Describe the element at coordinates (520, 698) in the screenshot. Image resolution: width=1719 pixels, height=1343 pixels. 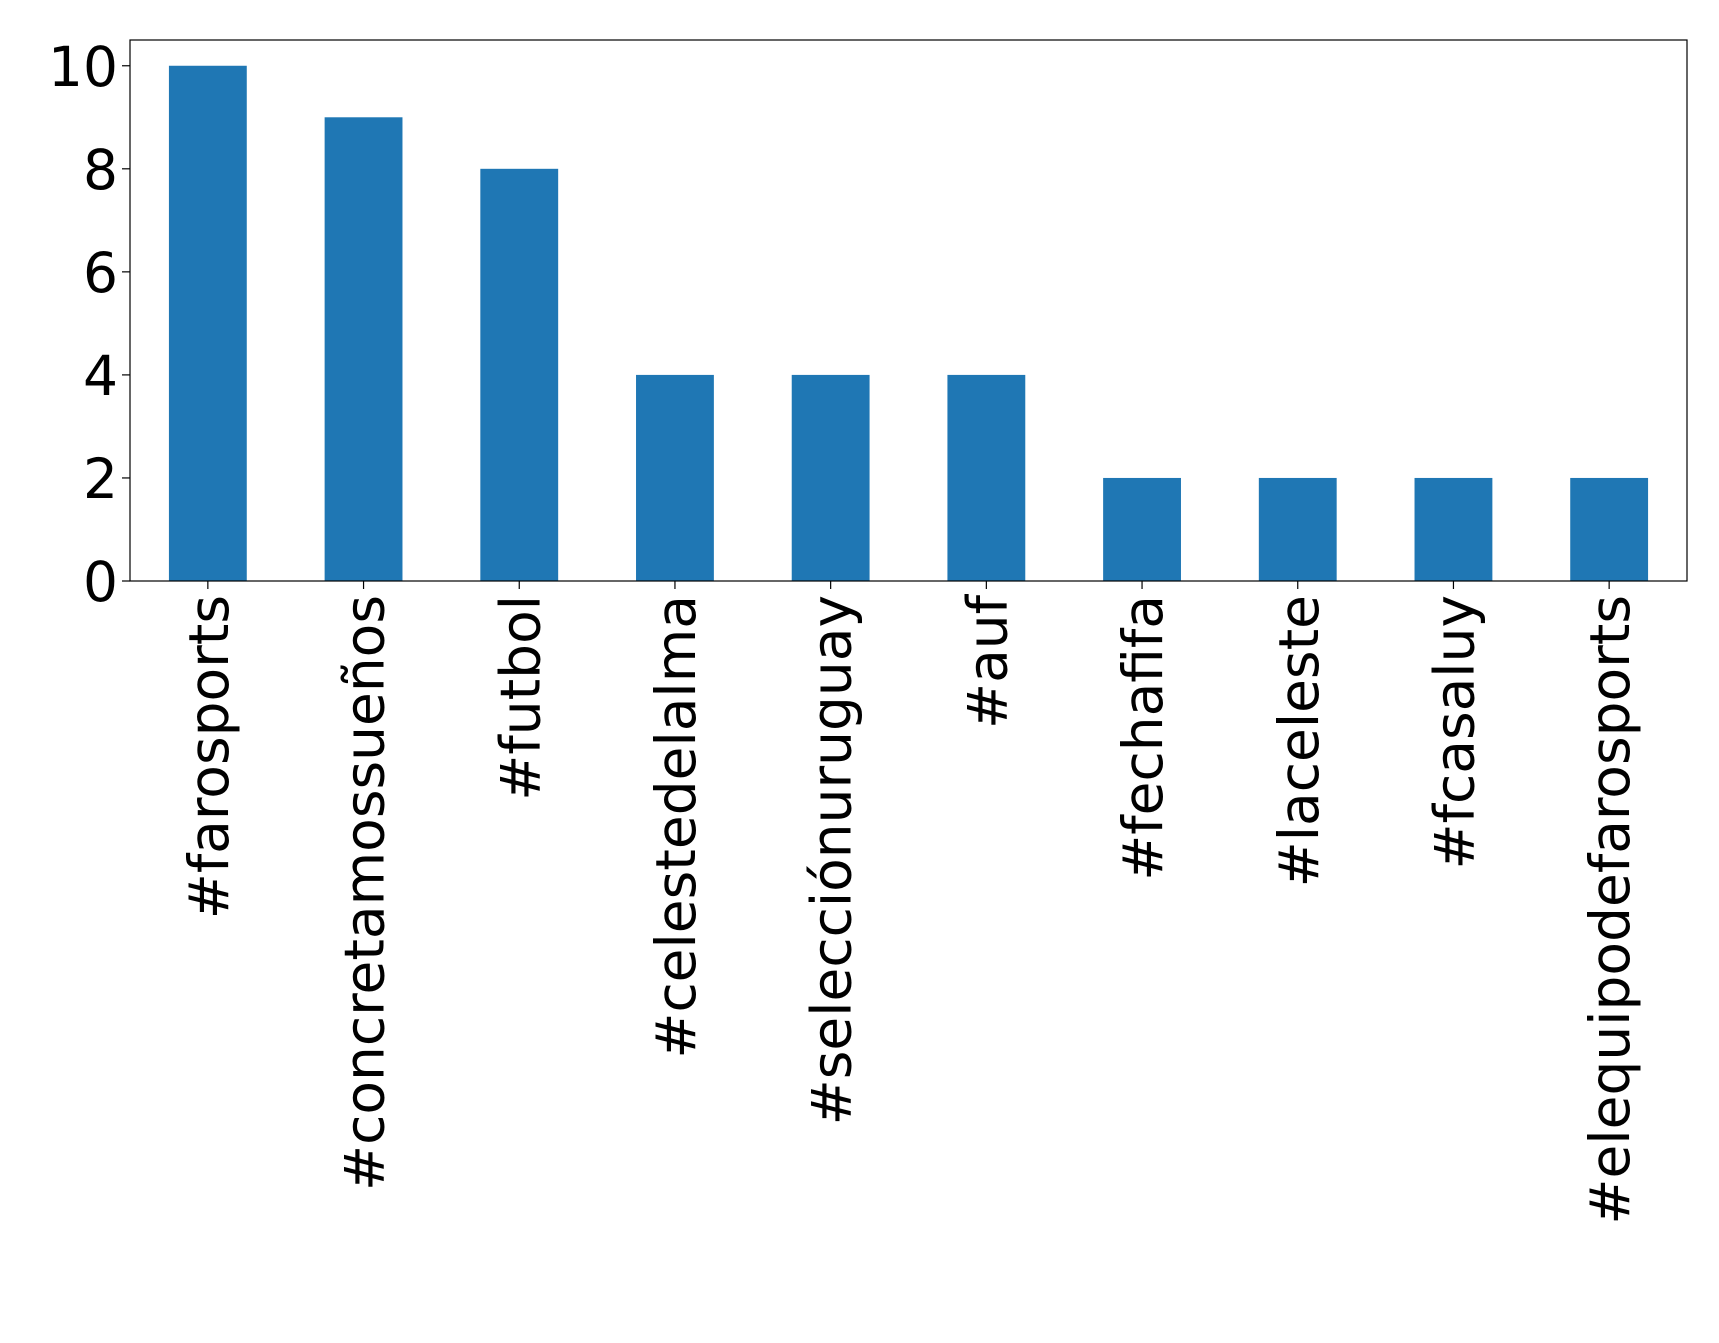
I see `x-tick-label: #futbol` at that location.